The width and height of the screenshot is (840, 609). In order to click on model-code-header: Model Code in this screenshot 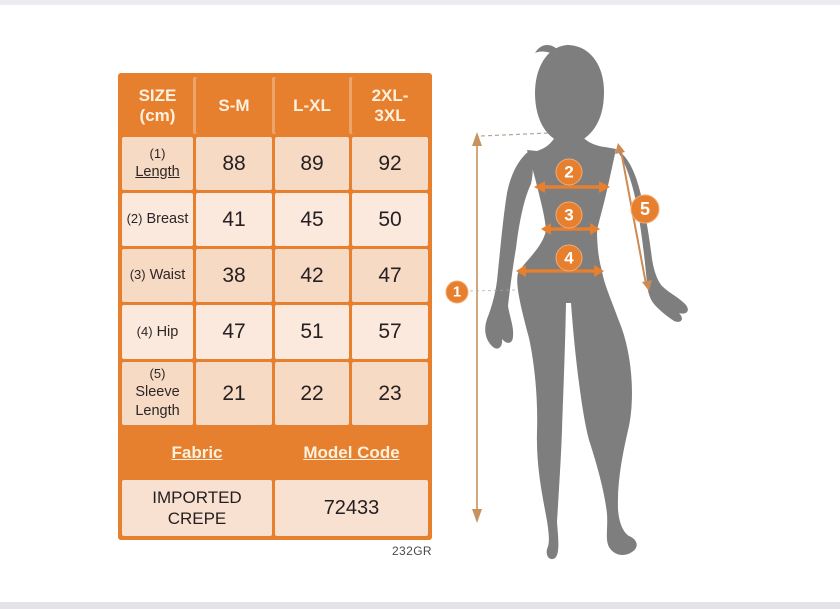, I will do `click(351, 452)`.